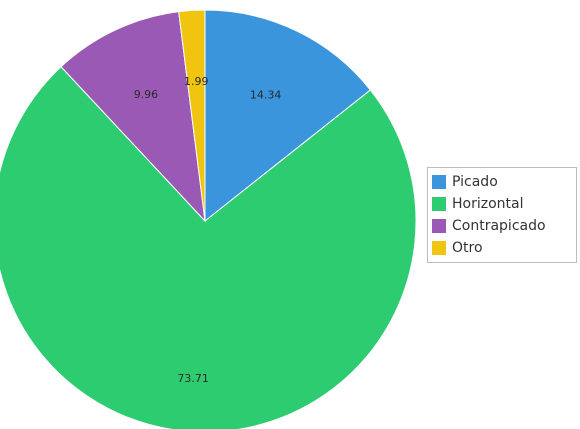  What do you see at coordinates (196, 81) in the screenshot?
I see `slice-value-label-otro: 1.99` at bounding box center [196, 81].